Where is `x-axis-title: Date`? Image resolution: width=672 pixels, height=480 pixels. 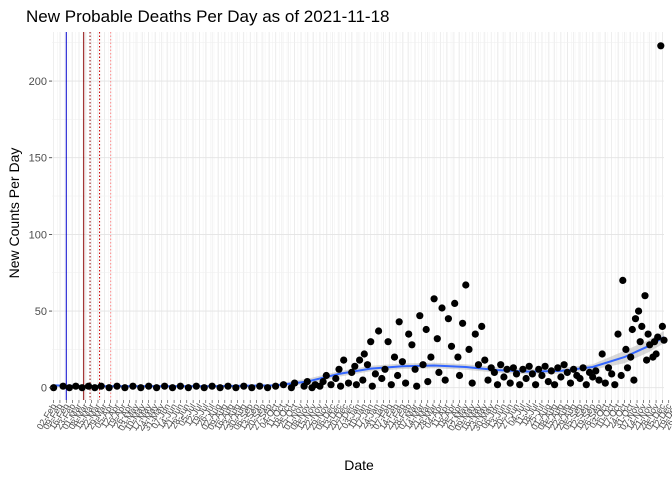 x-axis-title: Date is located at coordinates (359, 465).